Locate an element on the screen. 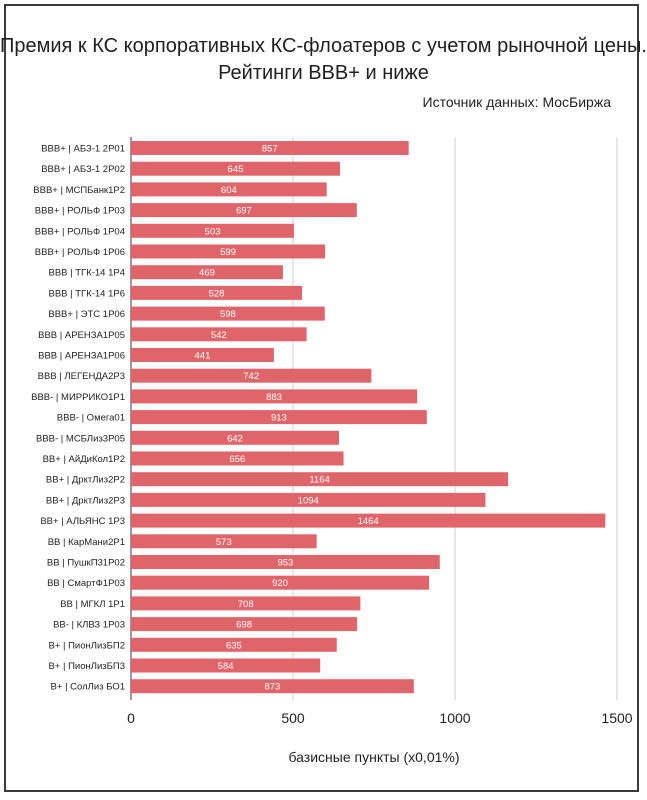  category-label: BBB+ | МСПБанк1Р2 is located at coordinates (79, 190).